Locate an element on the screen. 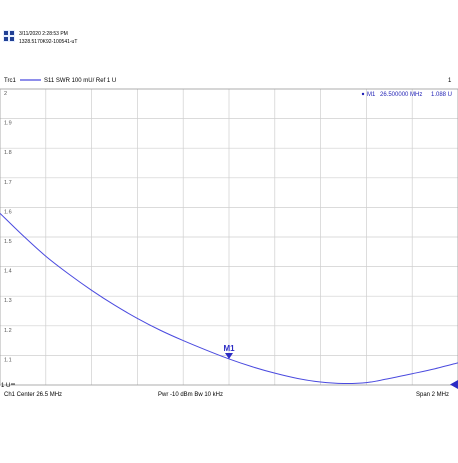 This screenshot has height=463, width=458. y-tick-label: 2 is located at coordinates (5, 94).